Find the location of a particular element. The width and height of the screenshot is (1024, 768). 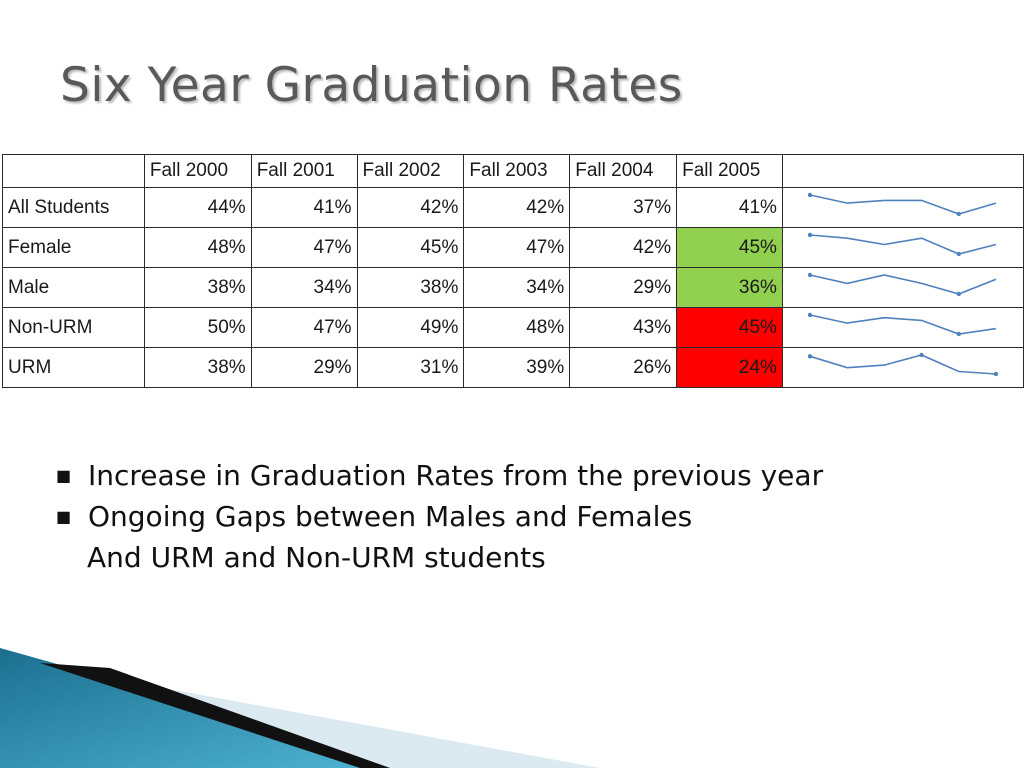

rate-cell: 37% is located at coordinates (623, 207).